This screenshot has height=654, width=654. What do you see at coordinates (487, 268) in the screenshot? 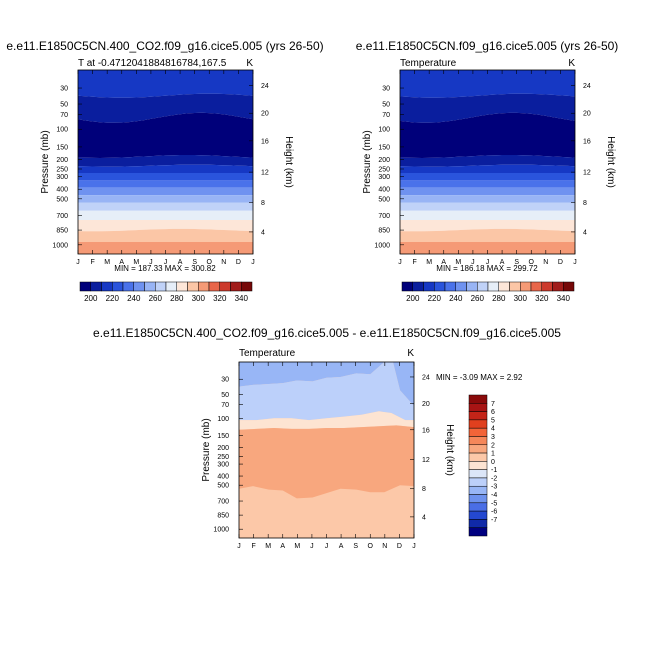
I see `panel-2-minmax: MIN = 186.18 MAX = 299.72` at bounding box center [487, 268].